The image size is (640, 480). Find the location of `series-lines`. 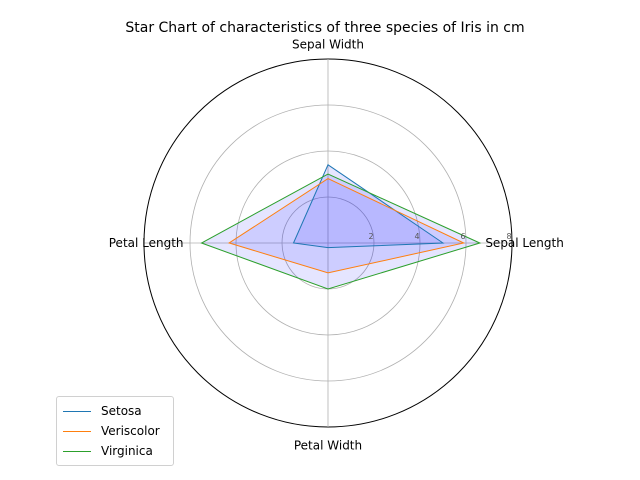

series-lines is located at coordinates (341, 227).